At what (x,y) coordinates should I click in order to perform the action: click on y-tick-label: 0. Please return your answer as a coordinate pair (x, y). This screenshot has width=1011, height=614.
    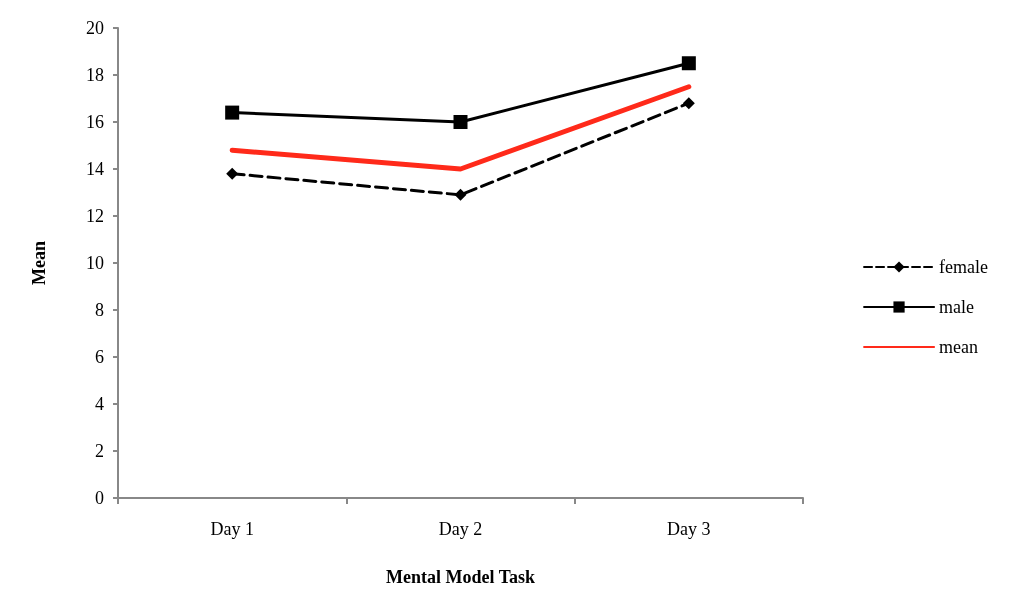
    Looking at the image, I should click on (99, 498).